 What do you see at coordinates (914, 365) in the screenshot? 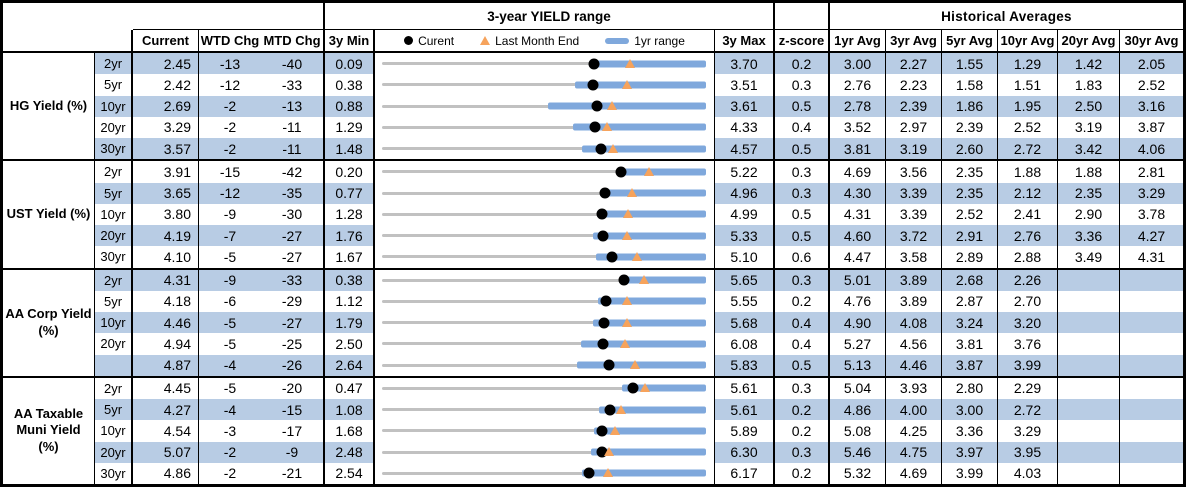
I see `hist-avg-value: 4.46` at bounding box center [914, 365].